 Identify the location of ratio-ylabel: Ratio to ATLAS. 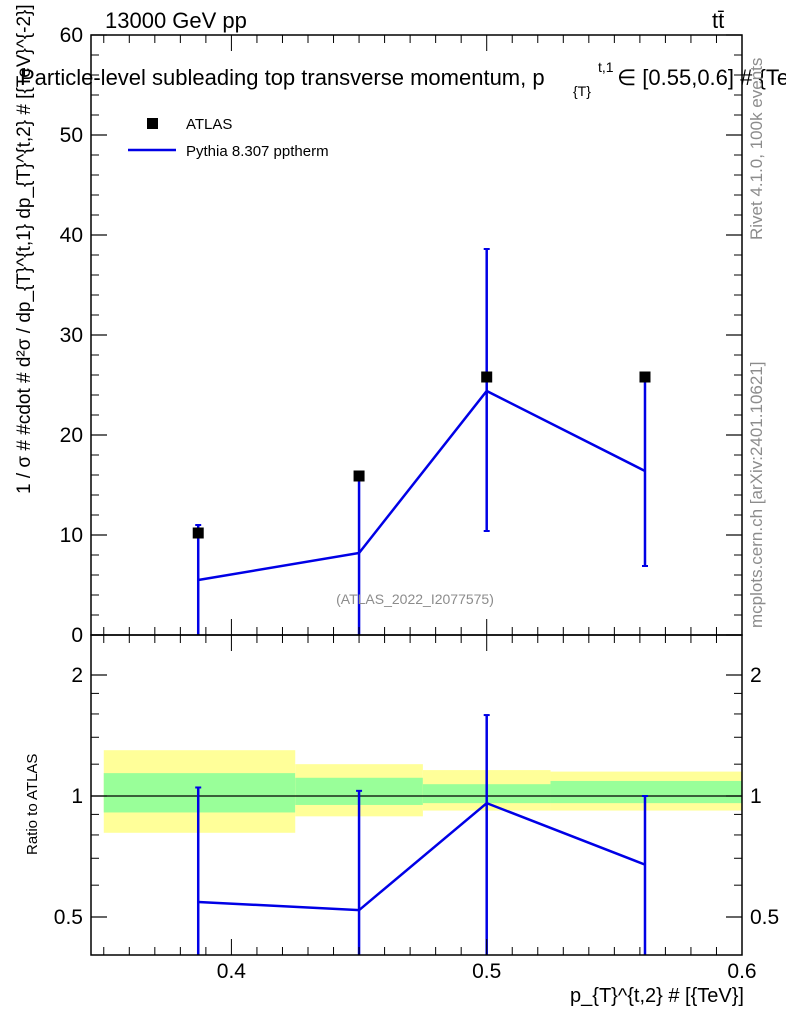
(32, 804).